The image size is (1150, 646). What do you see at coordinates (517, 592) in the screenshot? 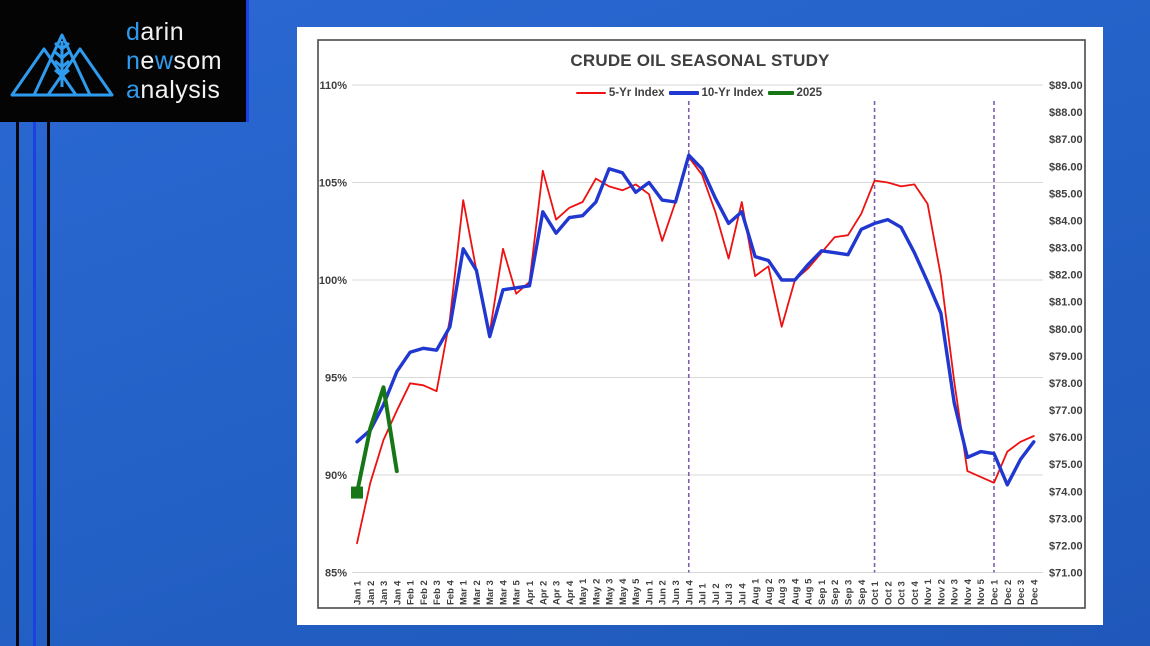
I see `x-axis-label: Mar 5` at bounding box center [517, 592].